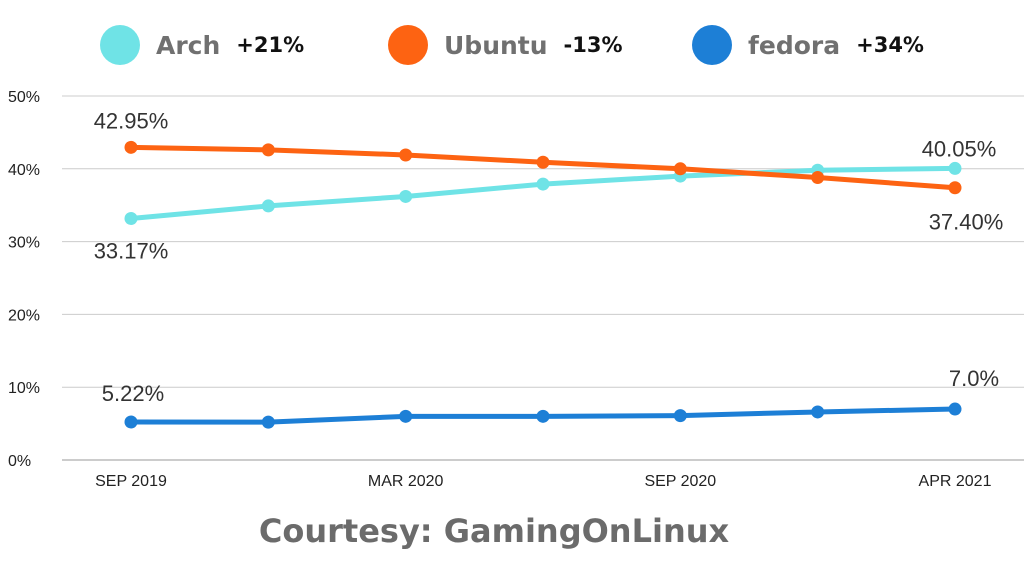  What do you see at coordinates (131, 251) in the screenshot?
I see `data-label: 33.17%` at bounding box center [131, 251].